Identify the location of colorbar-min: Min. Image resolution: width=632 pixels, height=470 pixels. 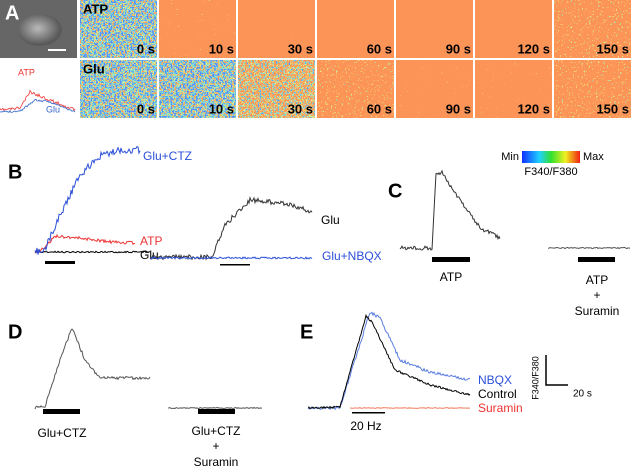
(510, 157).